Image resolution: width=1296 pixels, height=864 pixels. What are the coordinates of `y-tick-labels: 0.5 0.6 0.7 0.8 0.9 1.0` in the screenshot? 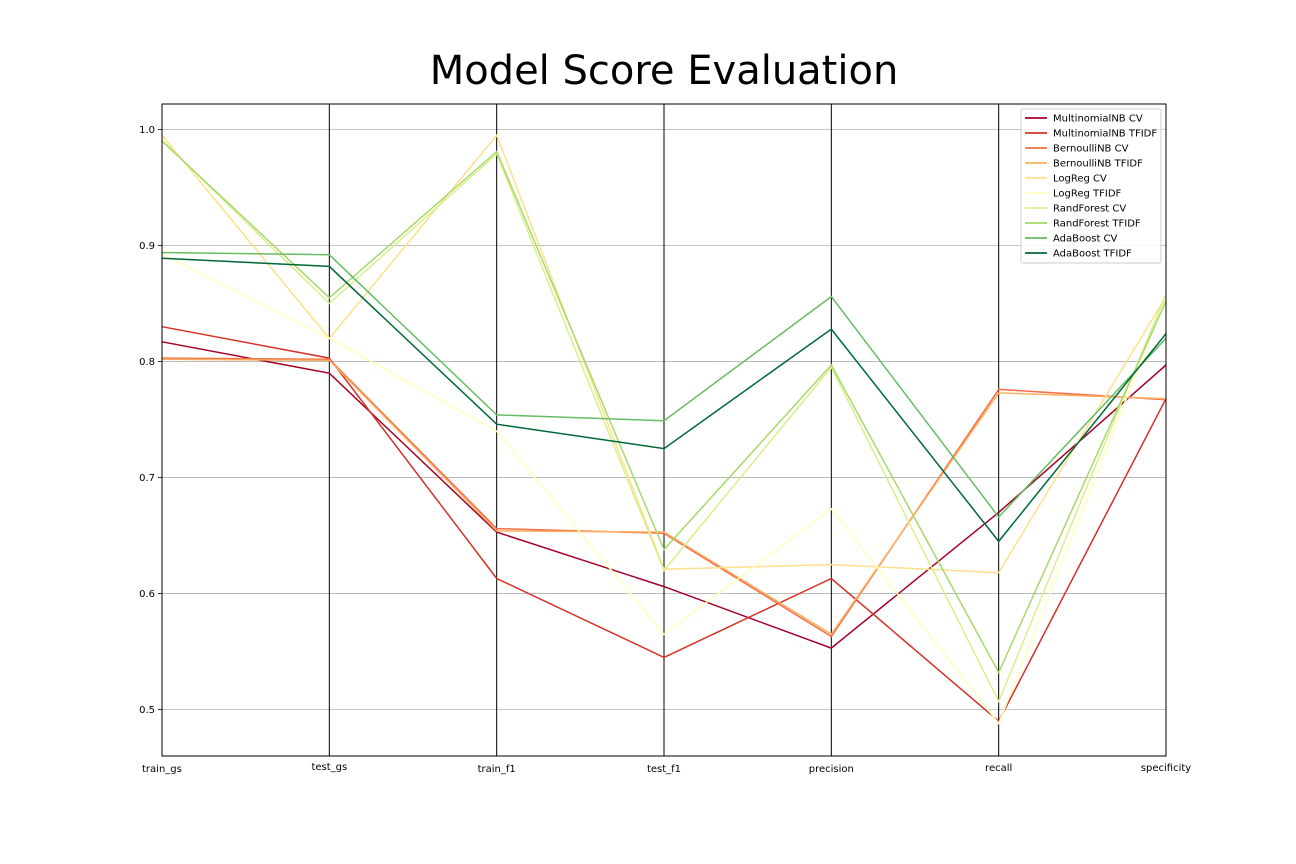 It's located at (150, 420).